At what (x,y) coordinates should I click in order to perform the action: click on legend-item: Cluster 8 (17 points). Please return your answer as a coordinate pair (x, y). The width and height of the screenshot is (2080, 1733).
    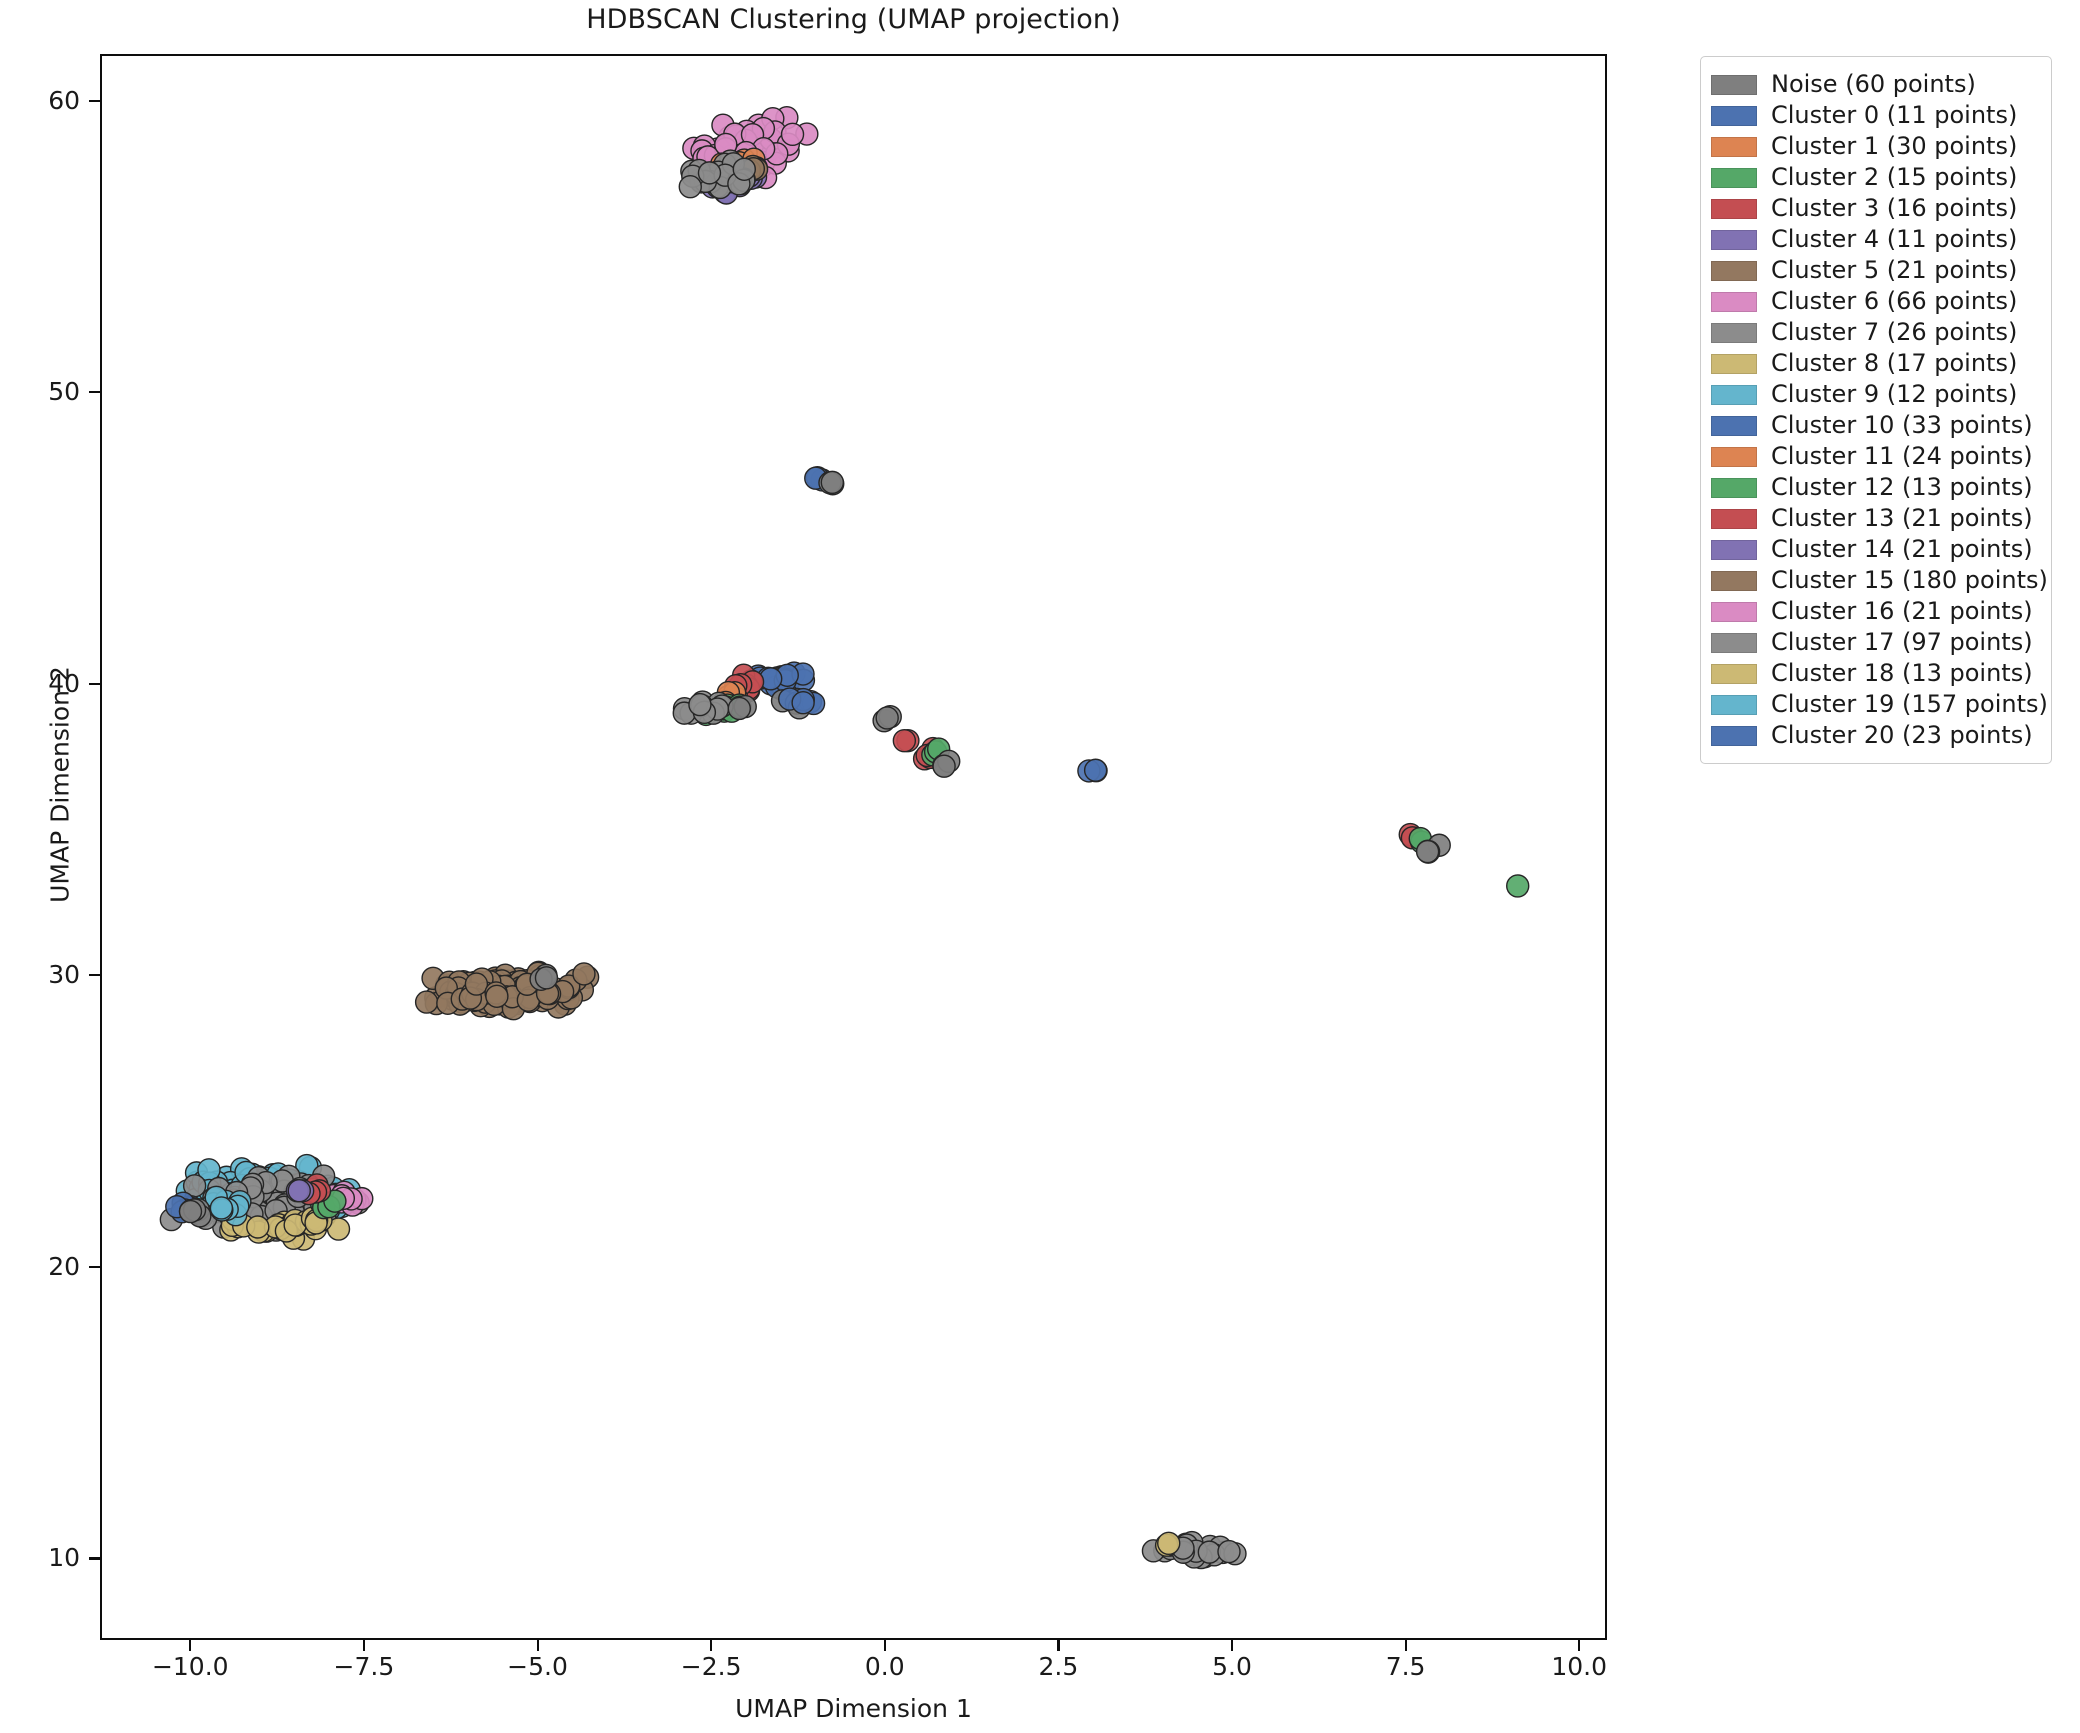
    Looking at the image, I should click on (1876, 363).